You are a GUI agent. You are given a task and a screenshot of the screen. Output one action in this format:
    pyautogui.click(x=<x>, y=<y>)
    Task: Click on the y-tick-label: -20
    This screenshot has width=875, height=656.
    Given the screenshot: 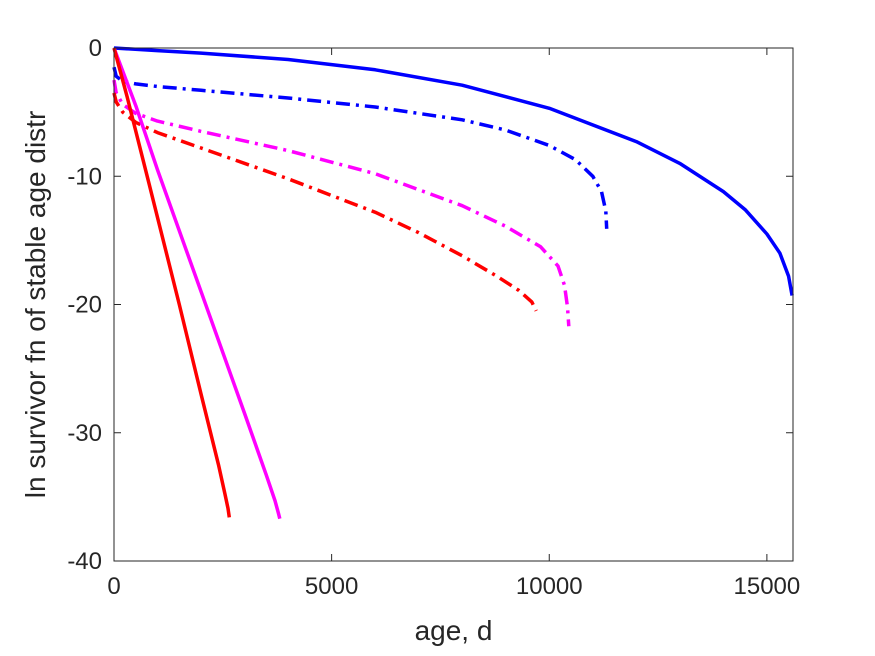 What is the action you would take?
    pyautogui.click(x=84, y=305)
    